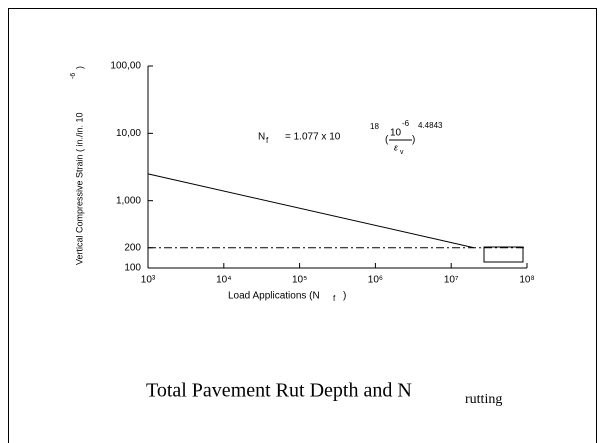 This screenshot has height=443, width=605. What do you see at coordinates (313, 137) in the screenshot?
I see `formula-rhs: = 1.077 x 10` at bounding box center [313, 137].